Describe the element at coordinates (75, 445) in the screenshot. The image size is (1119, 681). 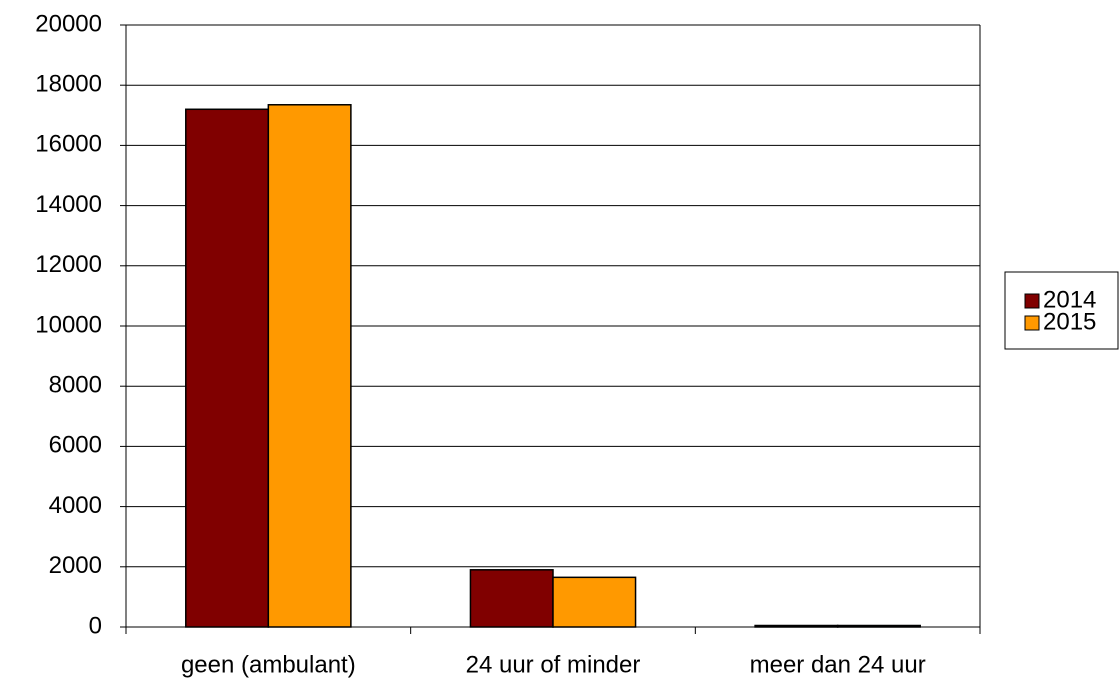
I see `y-tick-label: 6000` at that location.